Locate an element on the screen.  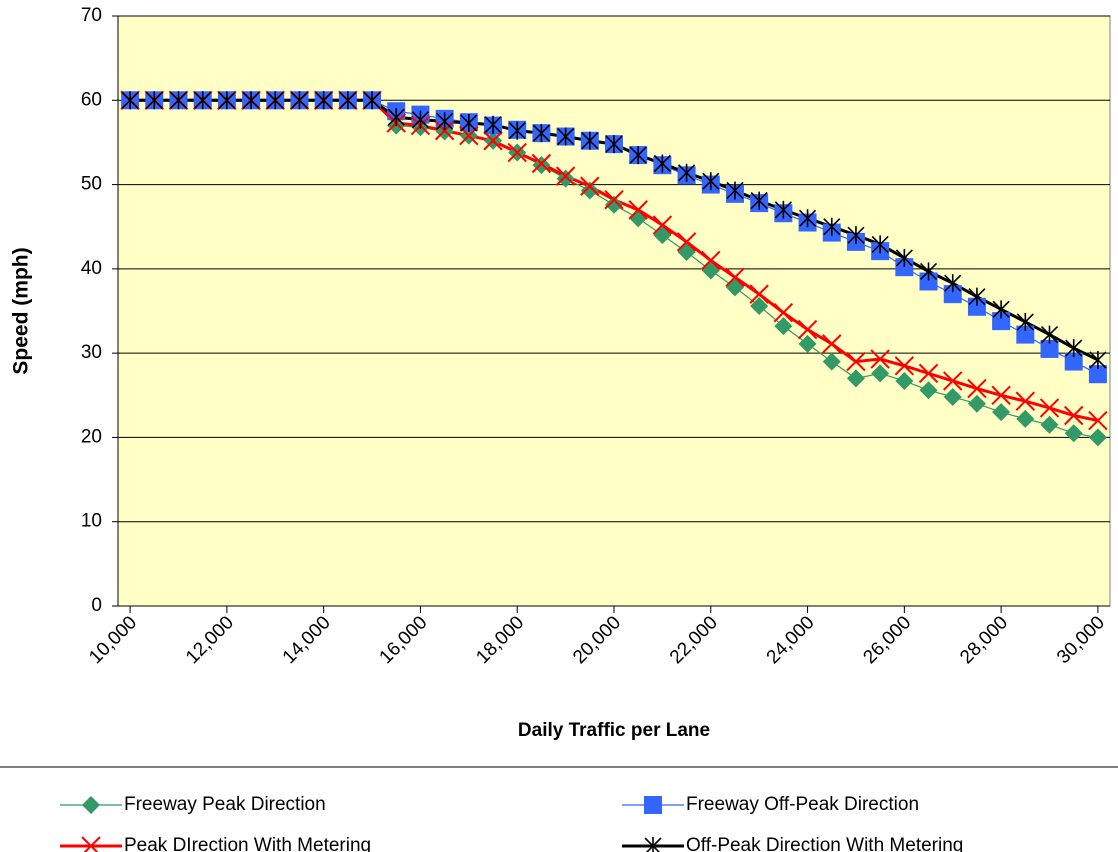
legend-item: Peak DIrection With Metering is located at coordinates (215, 843).